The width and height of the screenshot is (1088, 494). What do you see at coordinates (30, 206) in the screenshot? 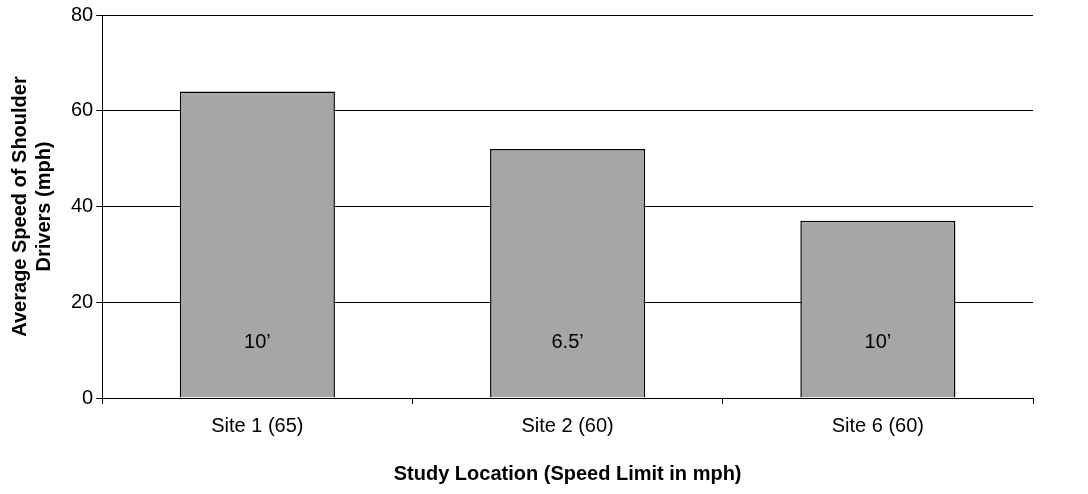
I see `y-axis-title: Average Speed of Shoulder Drivers (mph)` at bounding box center [30, 206].